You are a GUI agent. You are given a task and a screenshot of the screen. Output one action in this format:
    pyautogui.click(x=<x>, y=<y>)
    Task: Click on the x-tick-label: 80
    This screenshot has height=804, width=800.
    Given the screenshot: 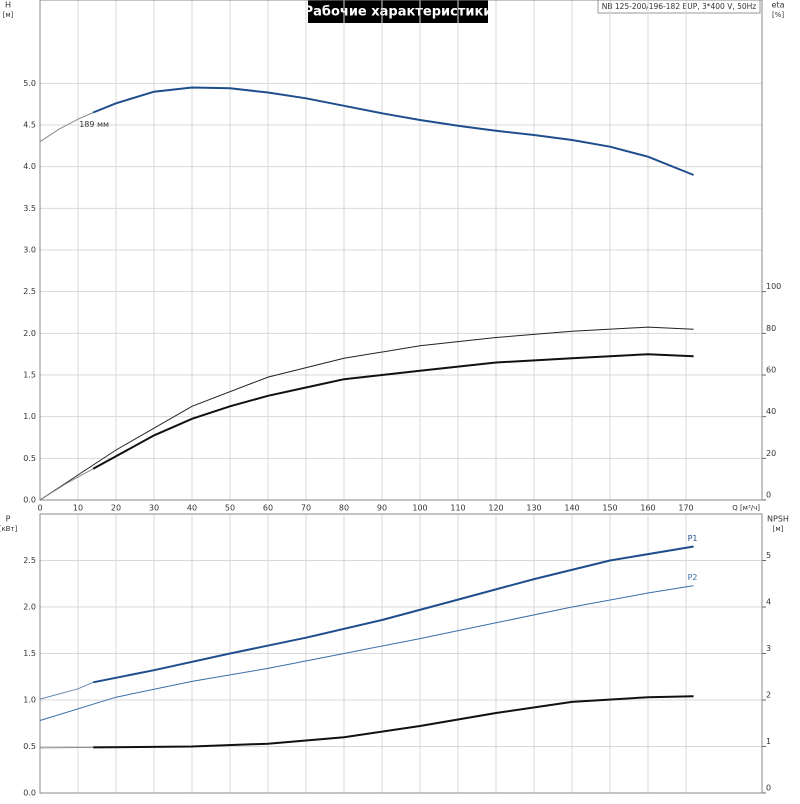 What is the action you would take?
    pyautogui.click(x=344, y=508)
    